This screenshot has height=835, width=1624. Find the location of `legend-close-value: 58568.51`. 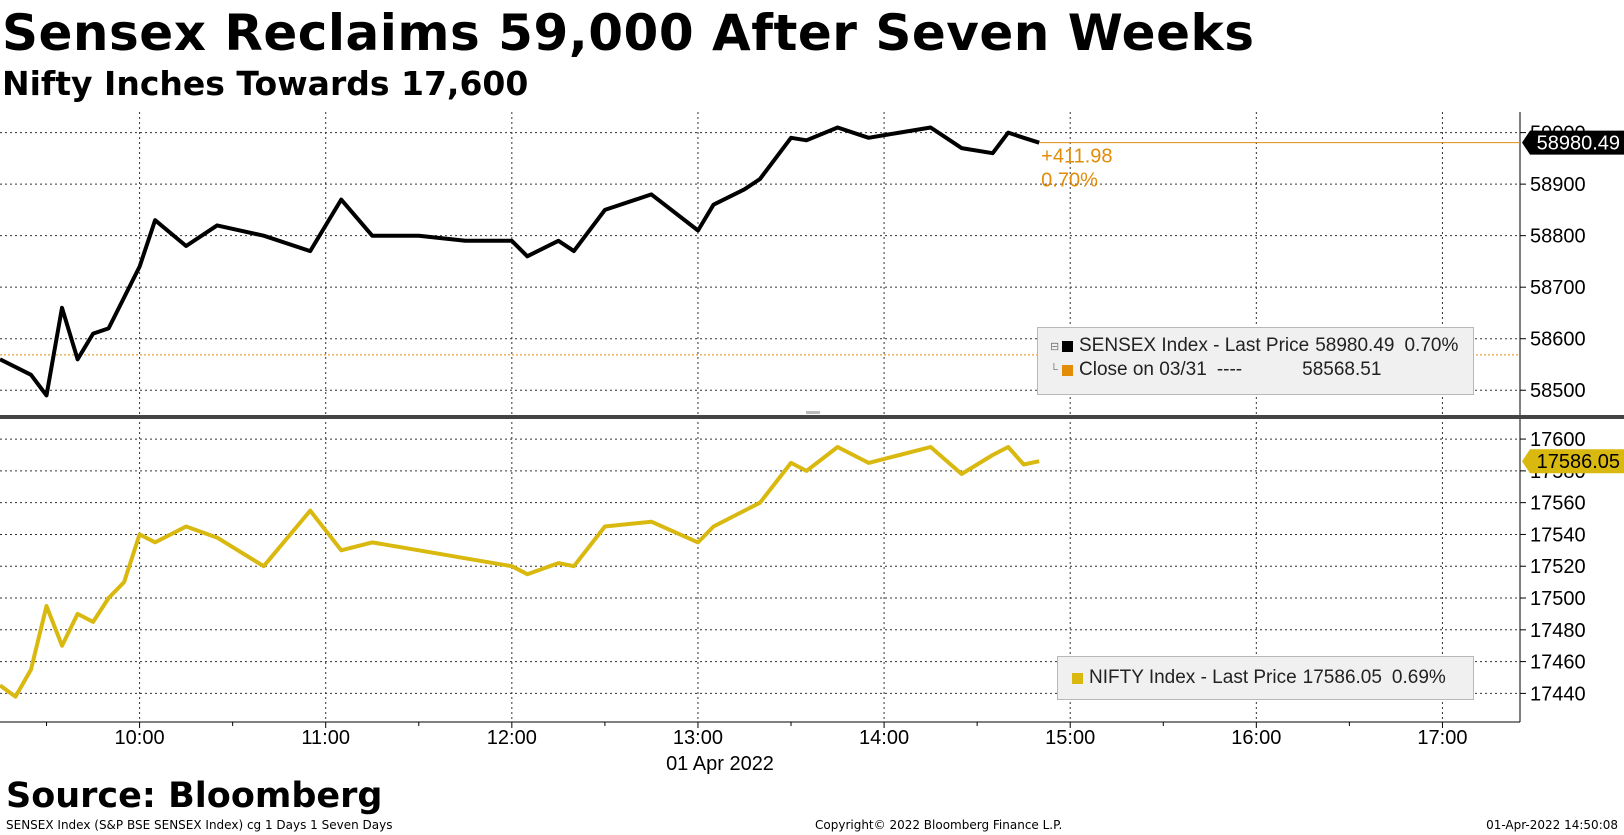

legend-close-value: 58568.51 is located at coordinates (1342, 369).